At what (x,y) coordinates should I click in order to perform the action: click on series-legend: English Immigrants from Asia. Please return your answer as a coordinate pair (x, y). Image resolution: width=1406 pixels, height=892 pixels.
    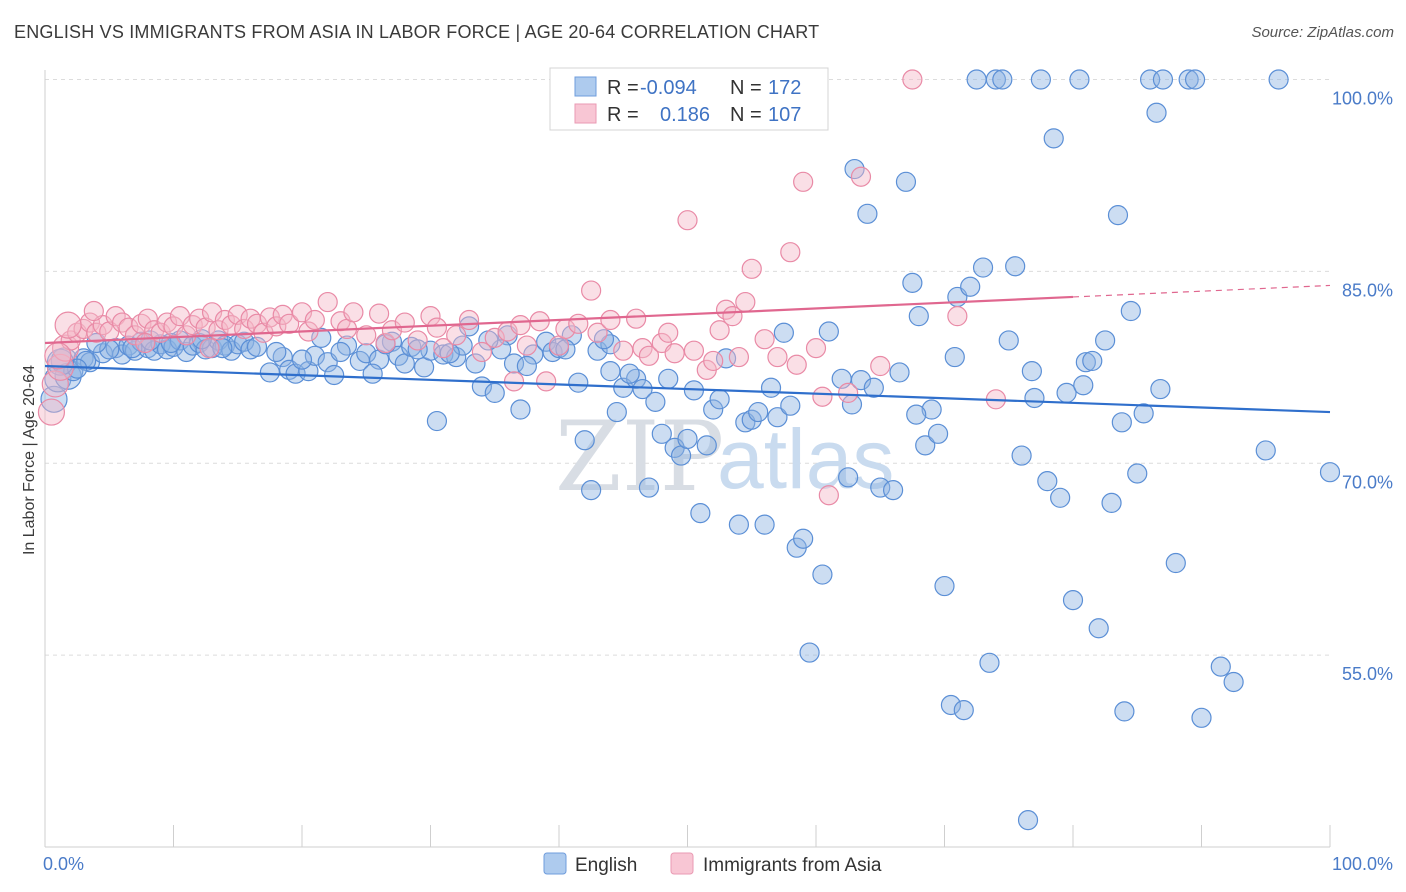
    Looking at the image, I should click on (712, 864).